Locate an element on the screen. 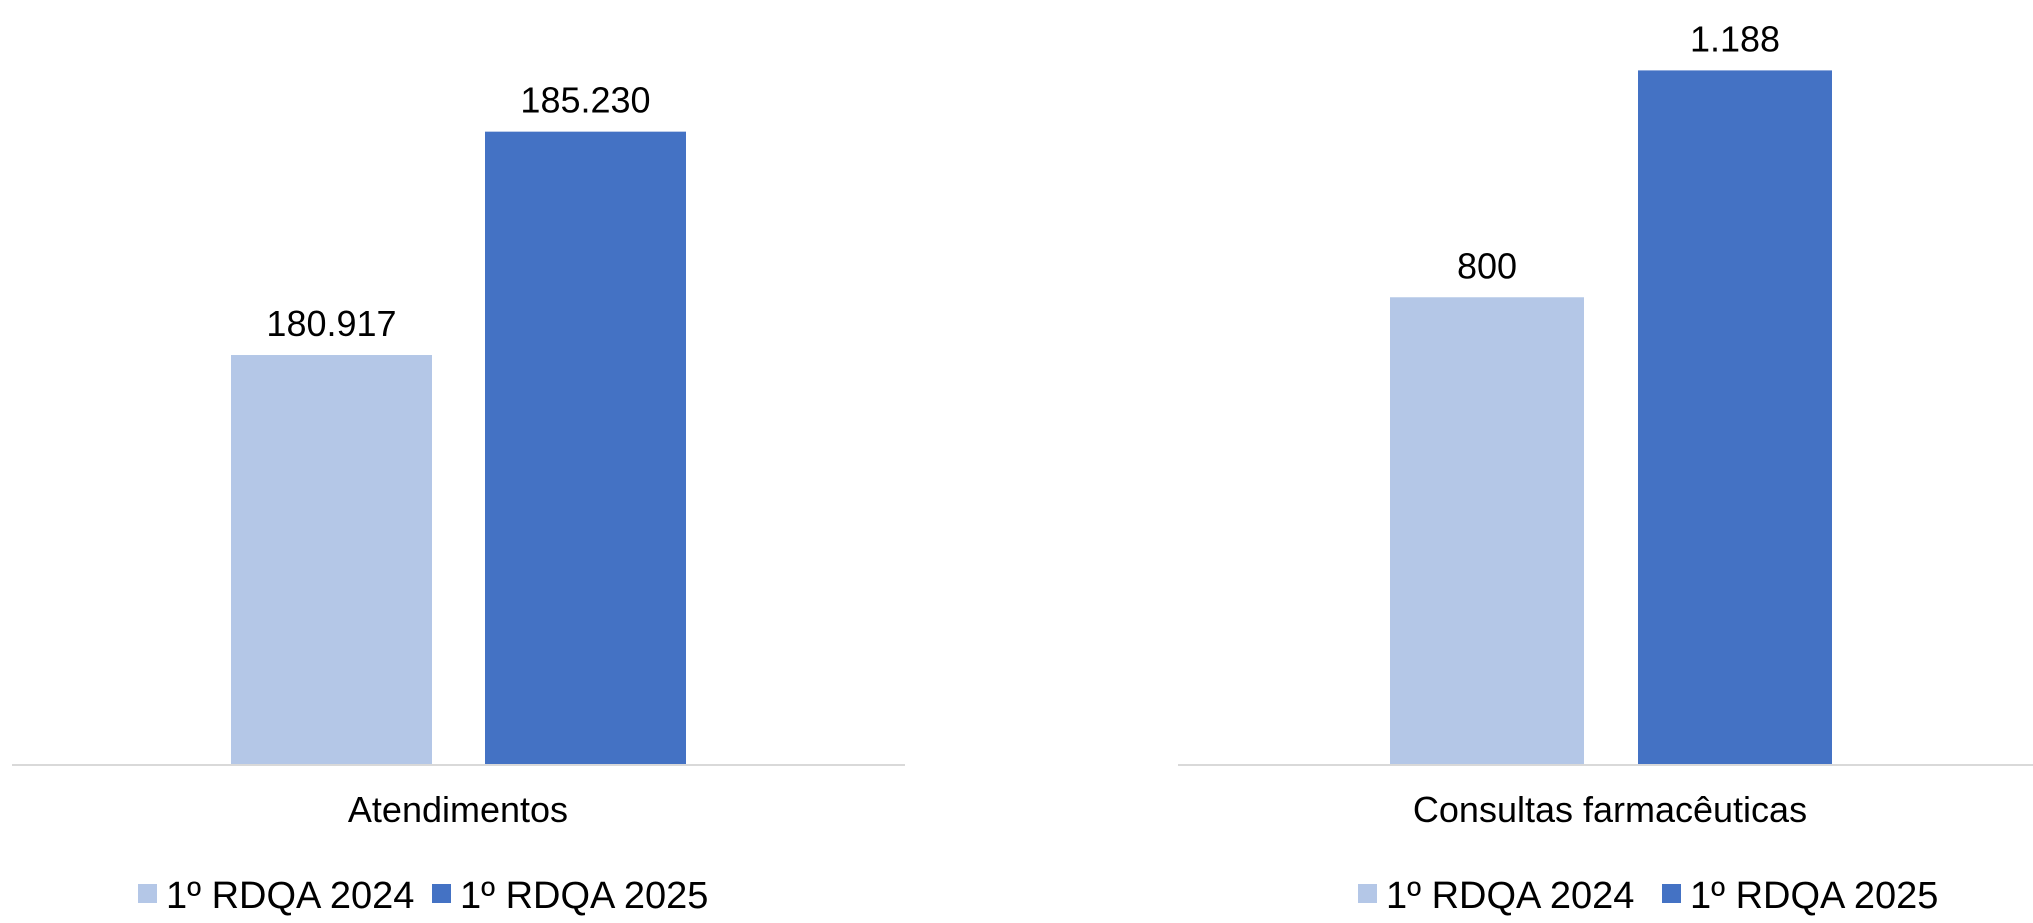 Image resolution: width=2033 pixels, height=923 pixels. data-label-rdqa-2024: 180.917 is located at coordinates (331, 323).